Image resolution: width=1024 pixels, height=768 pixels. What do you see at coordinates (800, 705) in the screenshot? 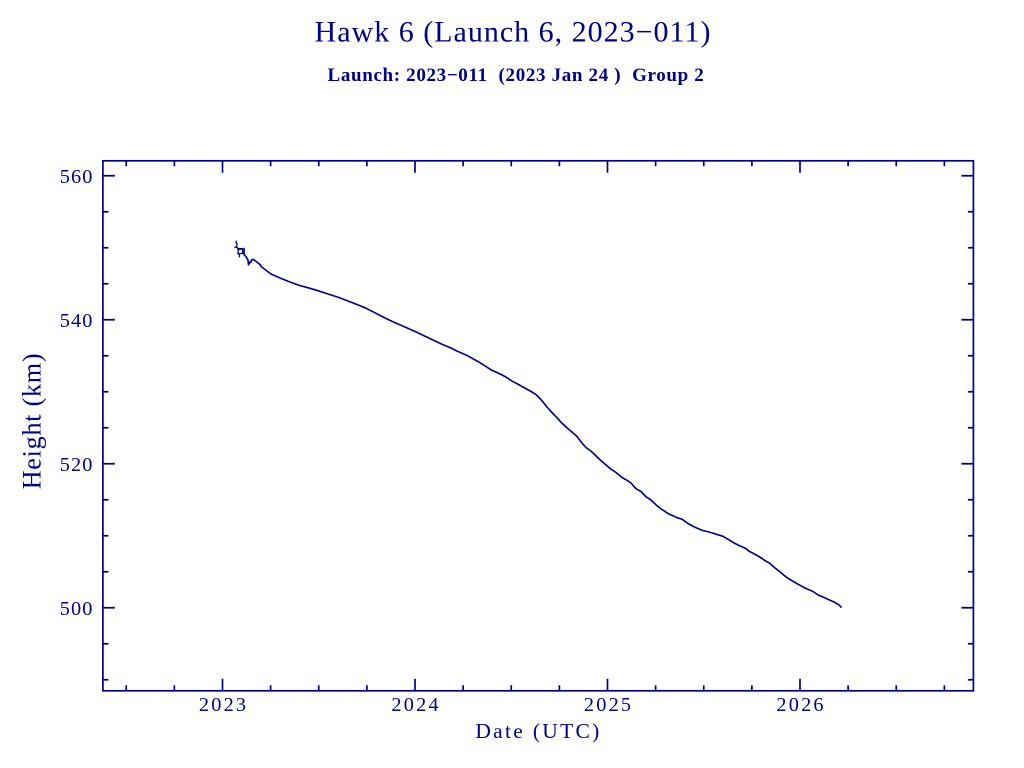
I see `svg-text: 2026` at bounding box center [800, 705].